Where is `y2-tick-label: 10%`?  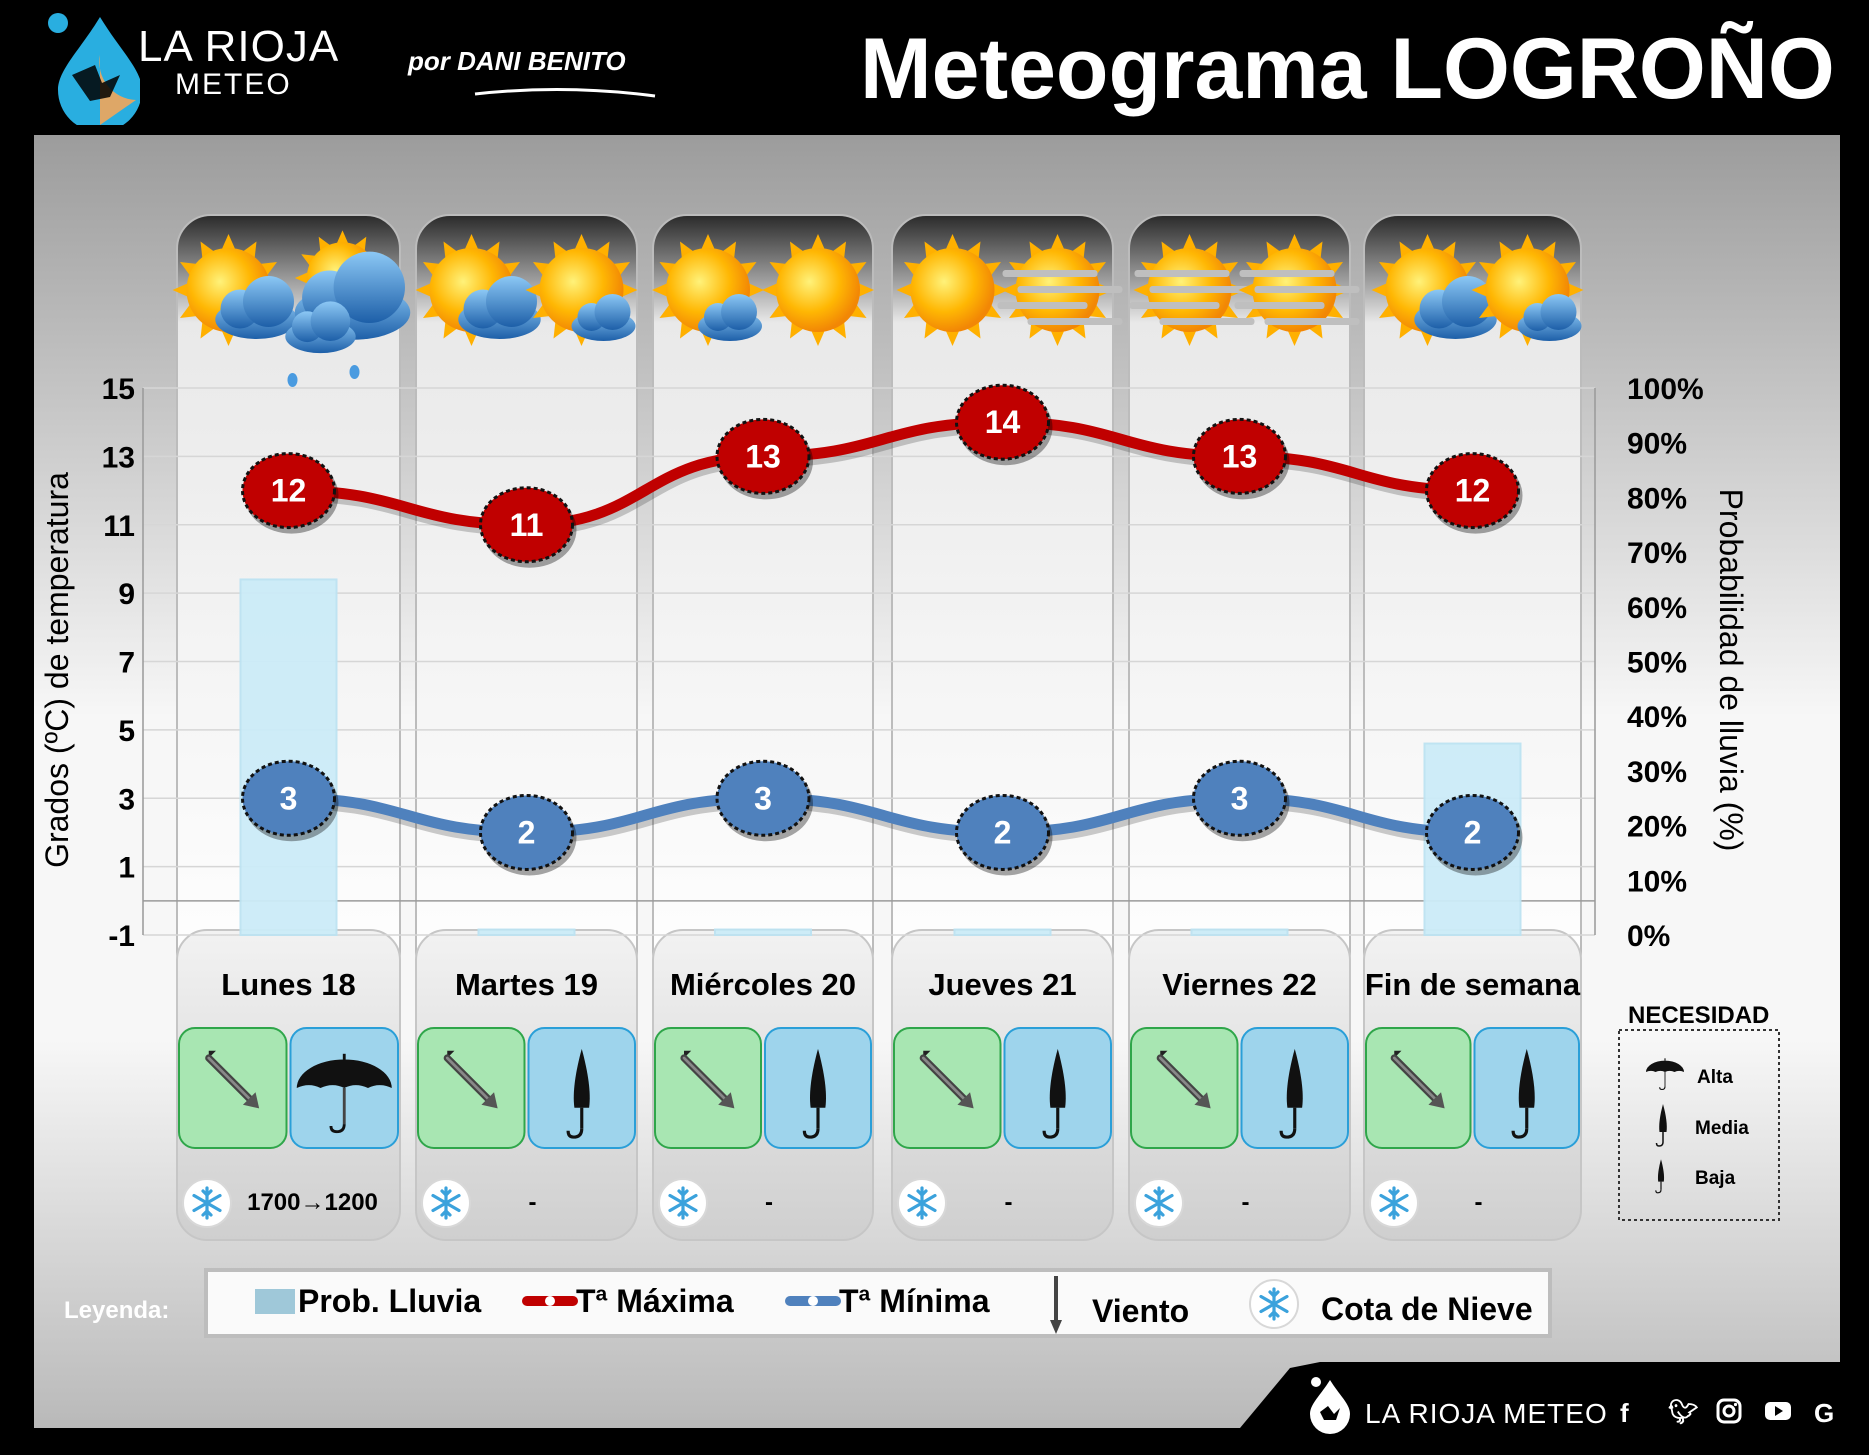
y2-tick-label: 10% is located at coordinates (1657, 881).